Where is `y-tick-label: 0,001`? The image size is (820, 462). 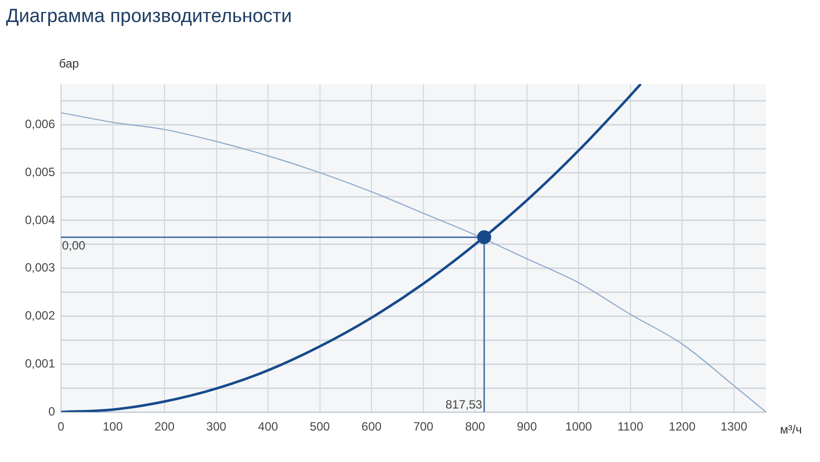 y-tick-label: 0,001 is located at coordinates (40, 363).